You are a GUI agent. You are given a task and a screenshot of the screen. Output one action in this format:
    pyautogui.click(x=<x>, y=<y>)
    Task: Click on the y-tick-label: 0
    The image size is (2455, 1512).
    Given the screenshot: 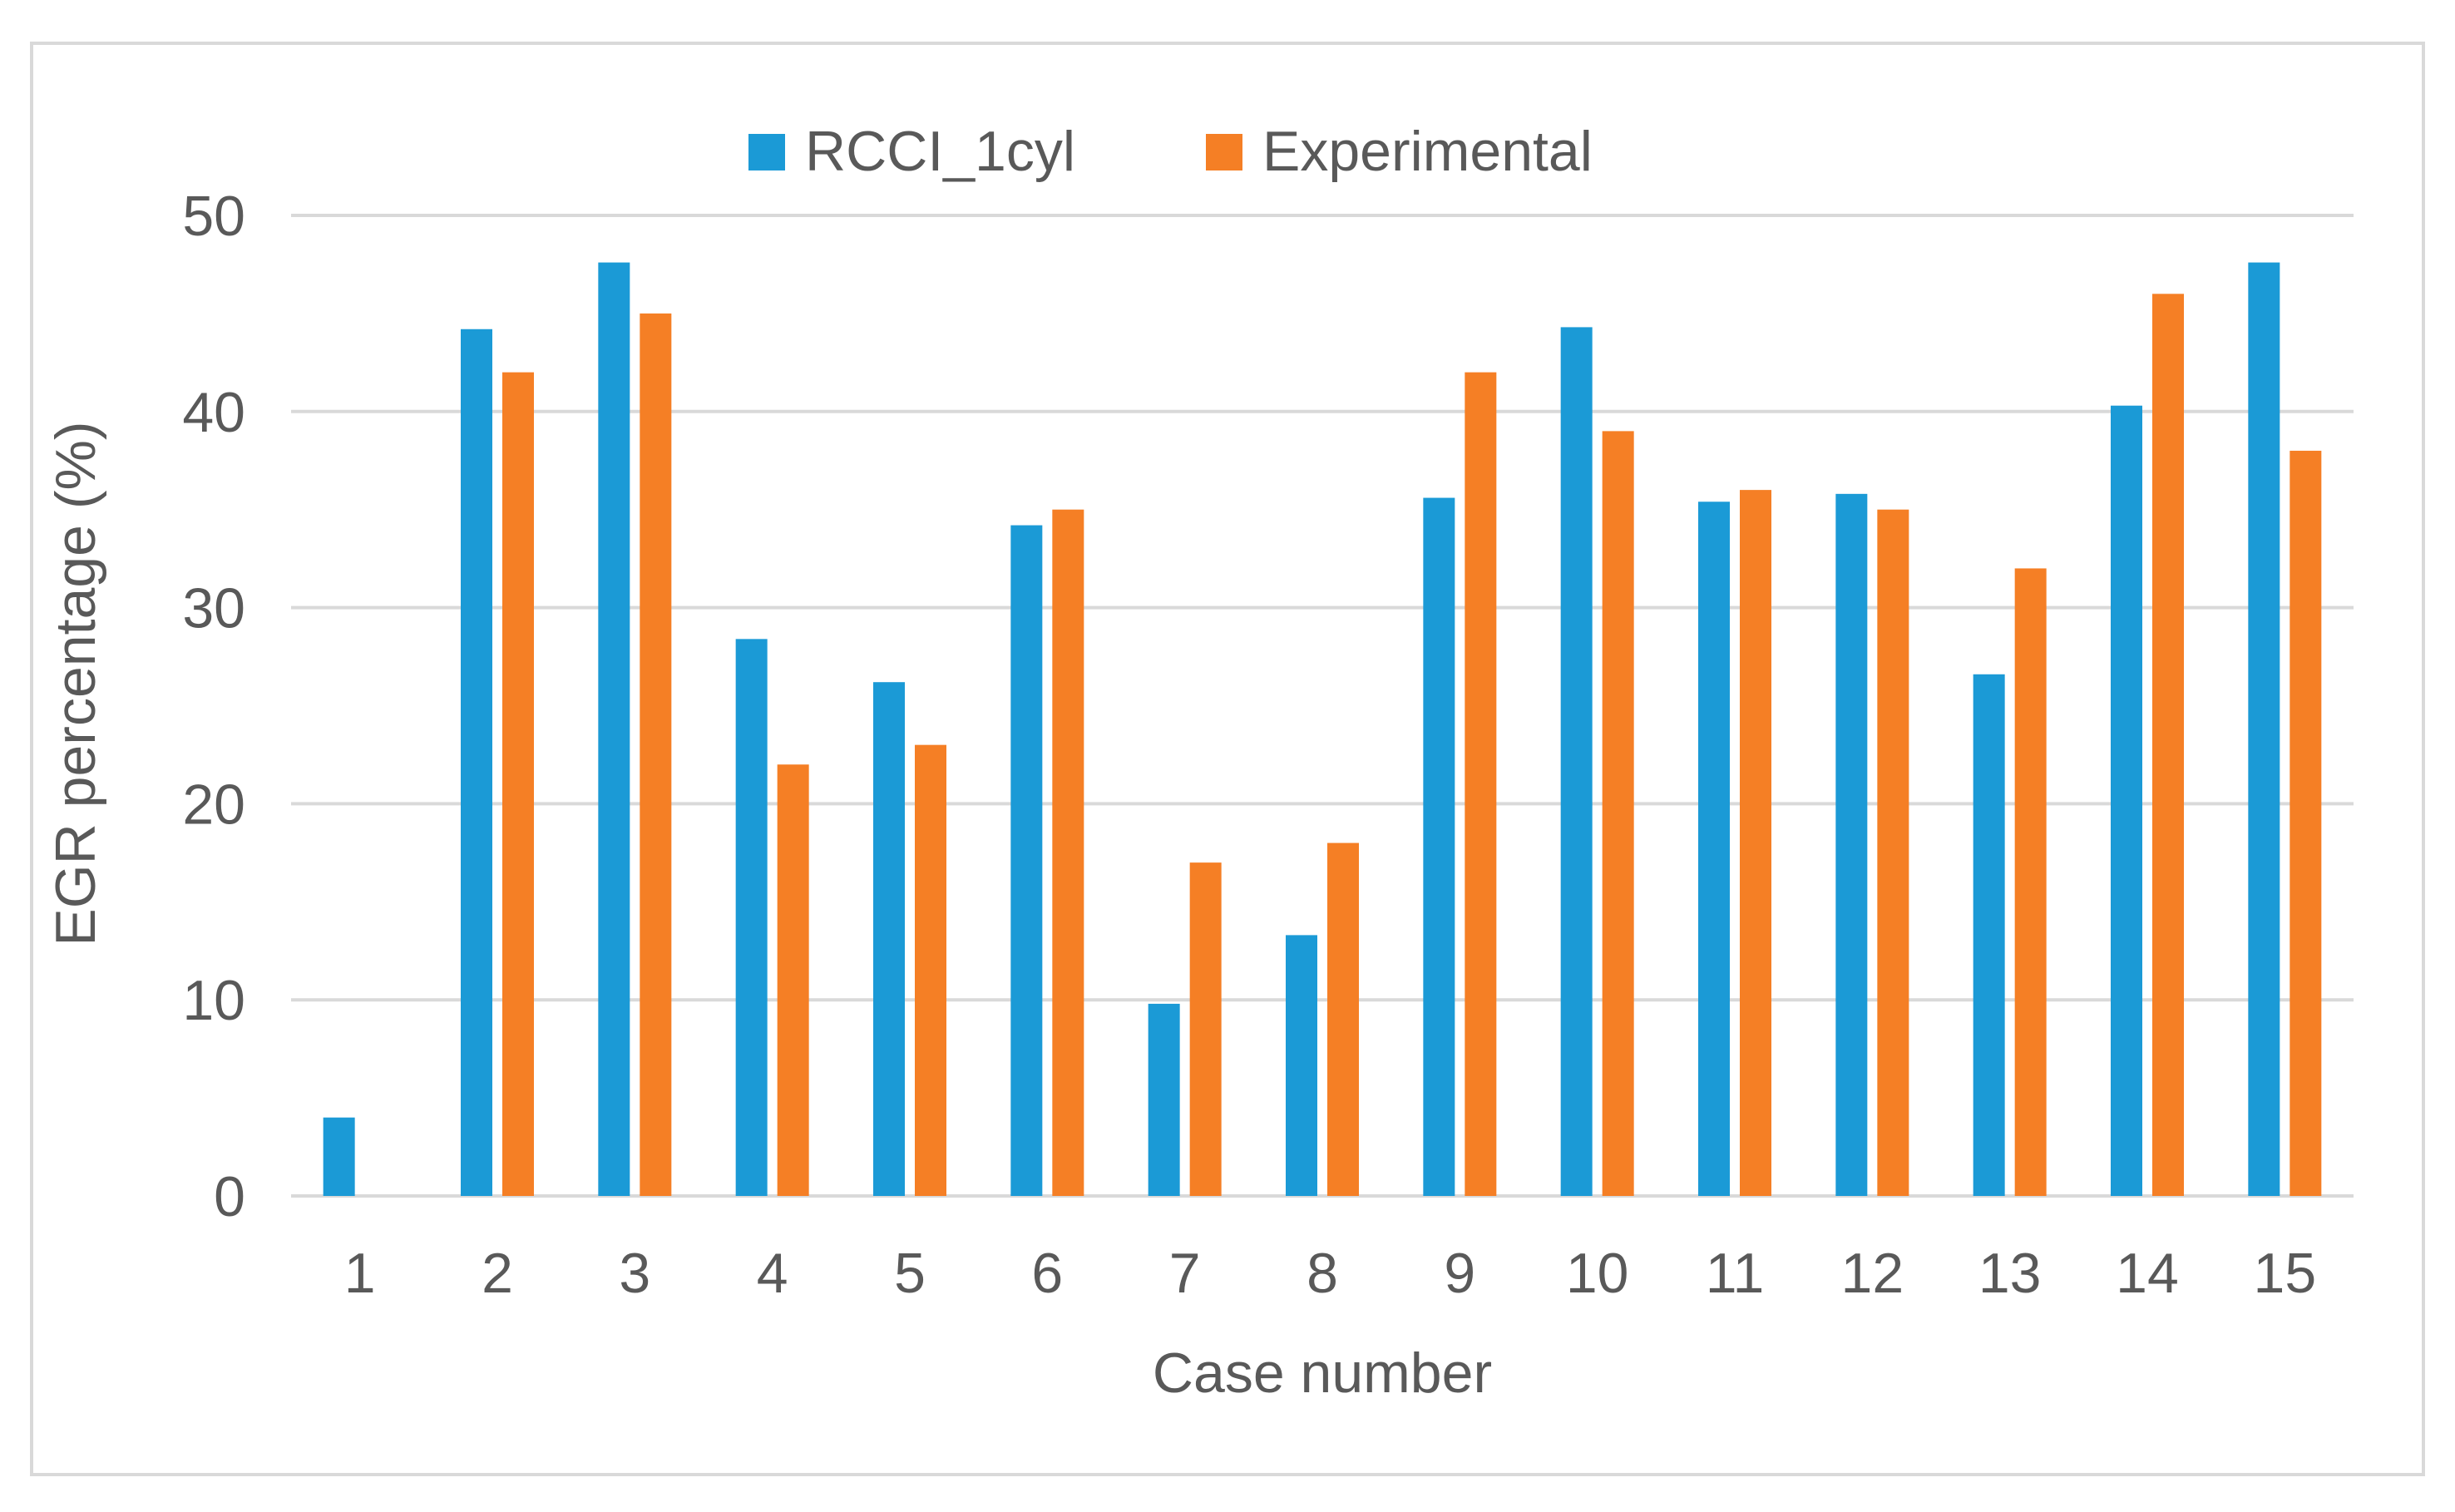 What is the action you would take?
    pyautogui.click(x=229, y=1196)
    